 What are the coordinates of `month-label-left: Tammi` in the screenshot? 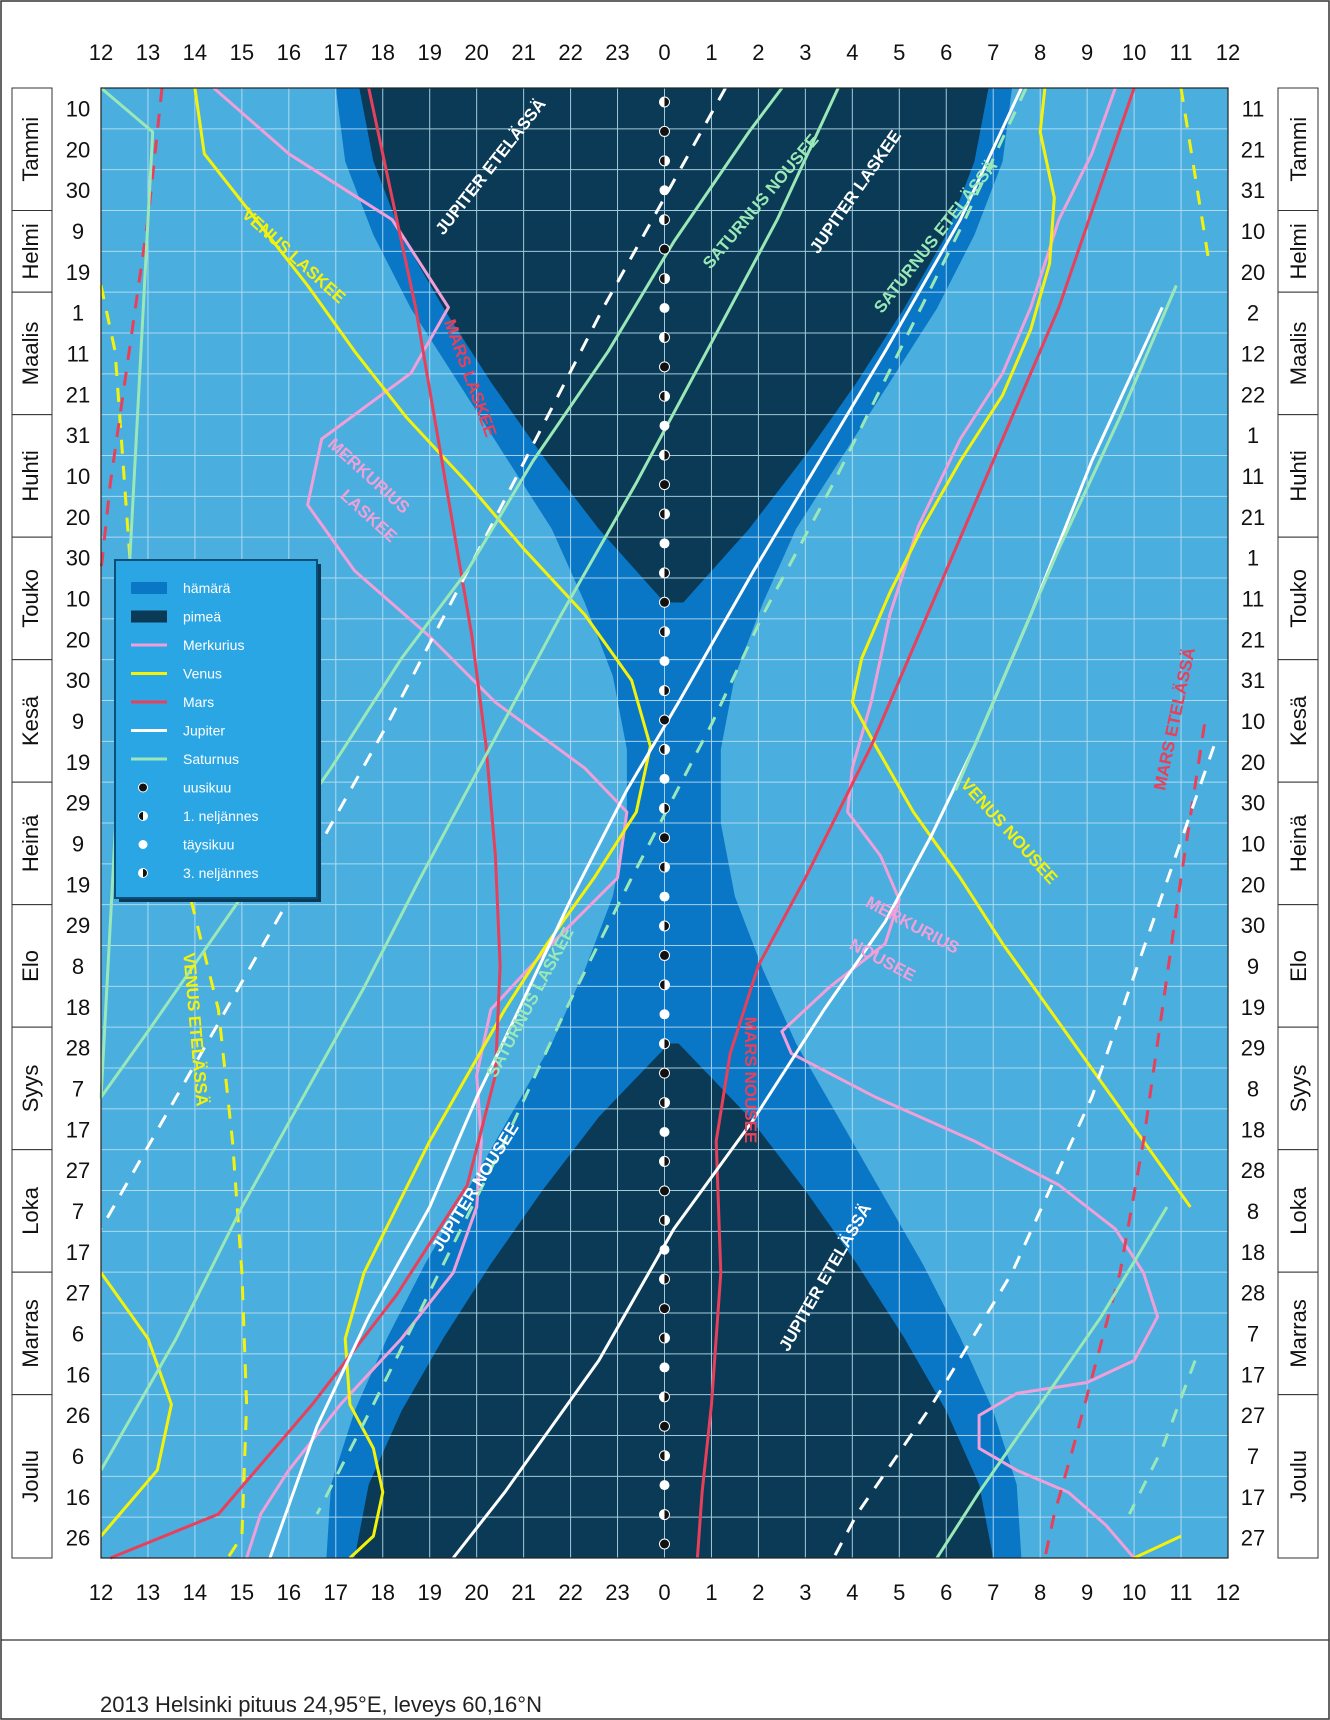 It's located at (30, 149).